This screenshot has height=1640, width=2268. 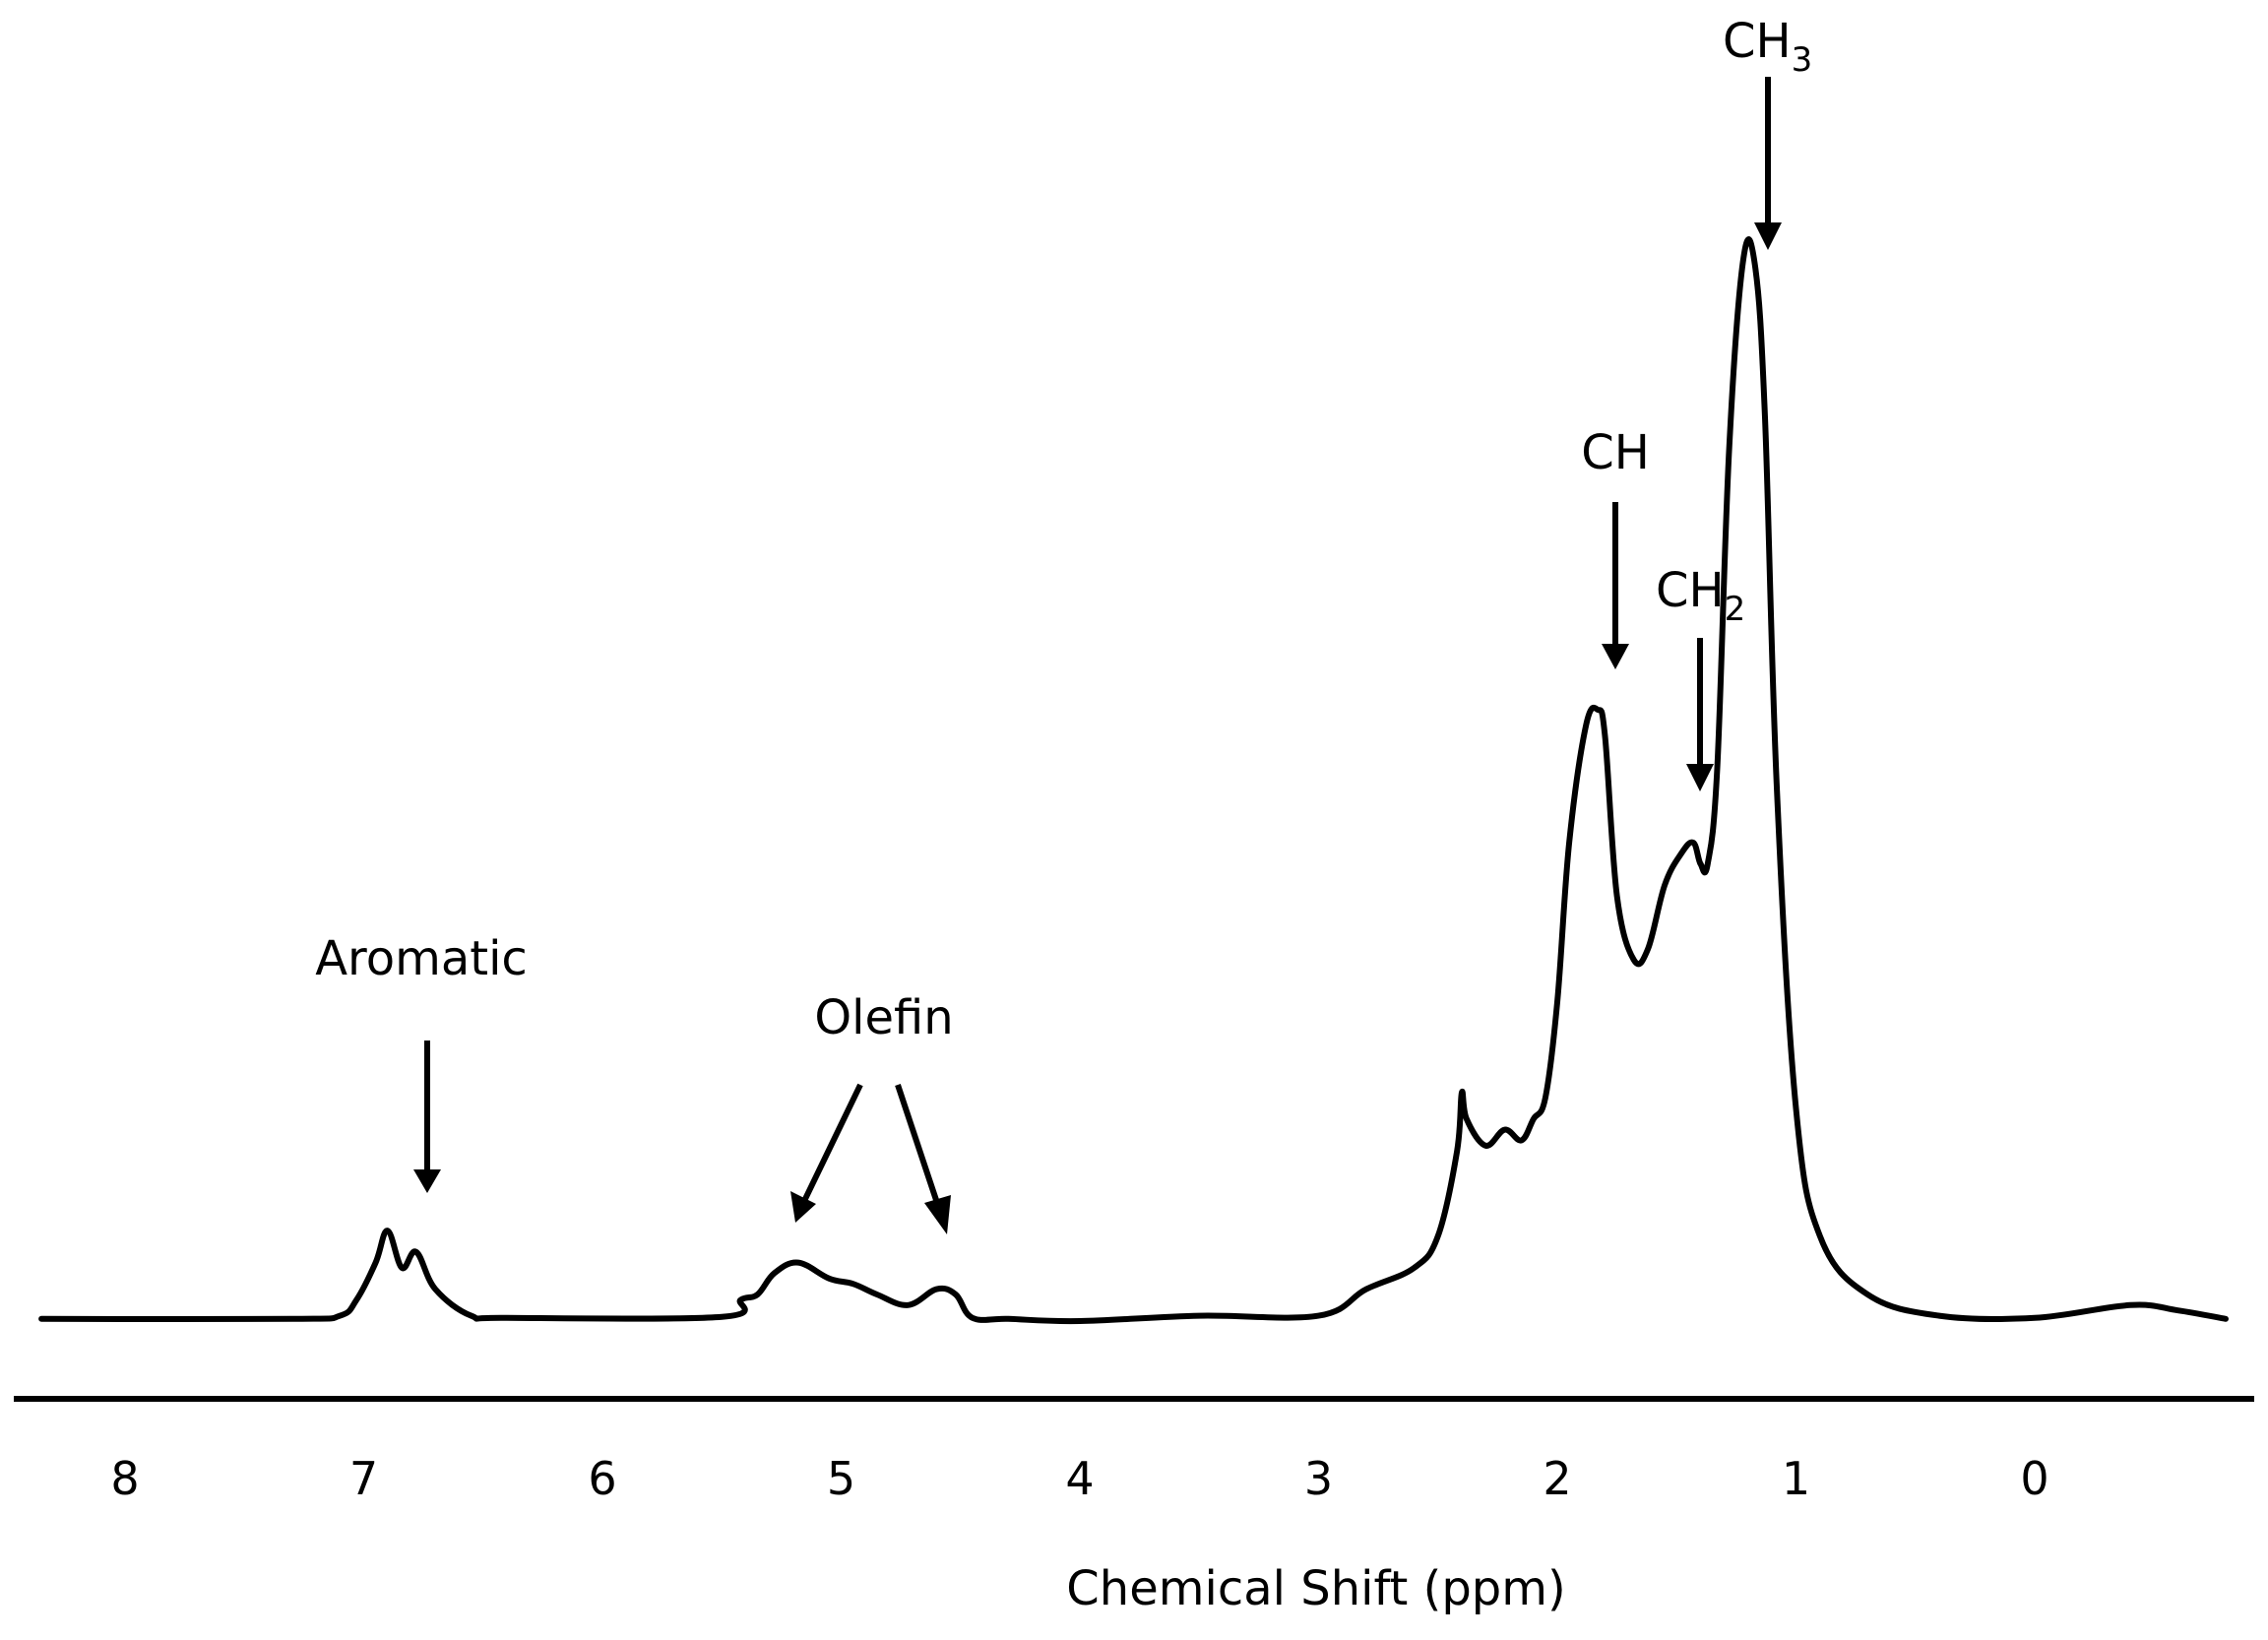 I want to click on ch3-label-subscript: 3, so click(x=1802, y=60).